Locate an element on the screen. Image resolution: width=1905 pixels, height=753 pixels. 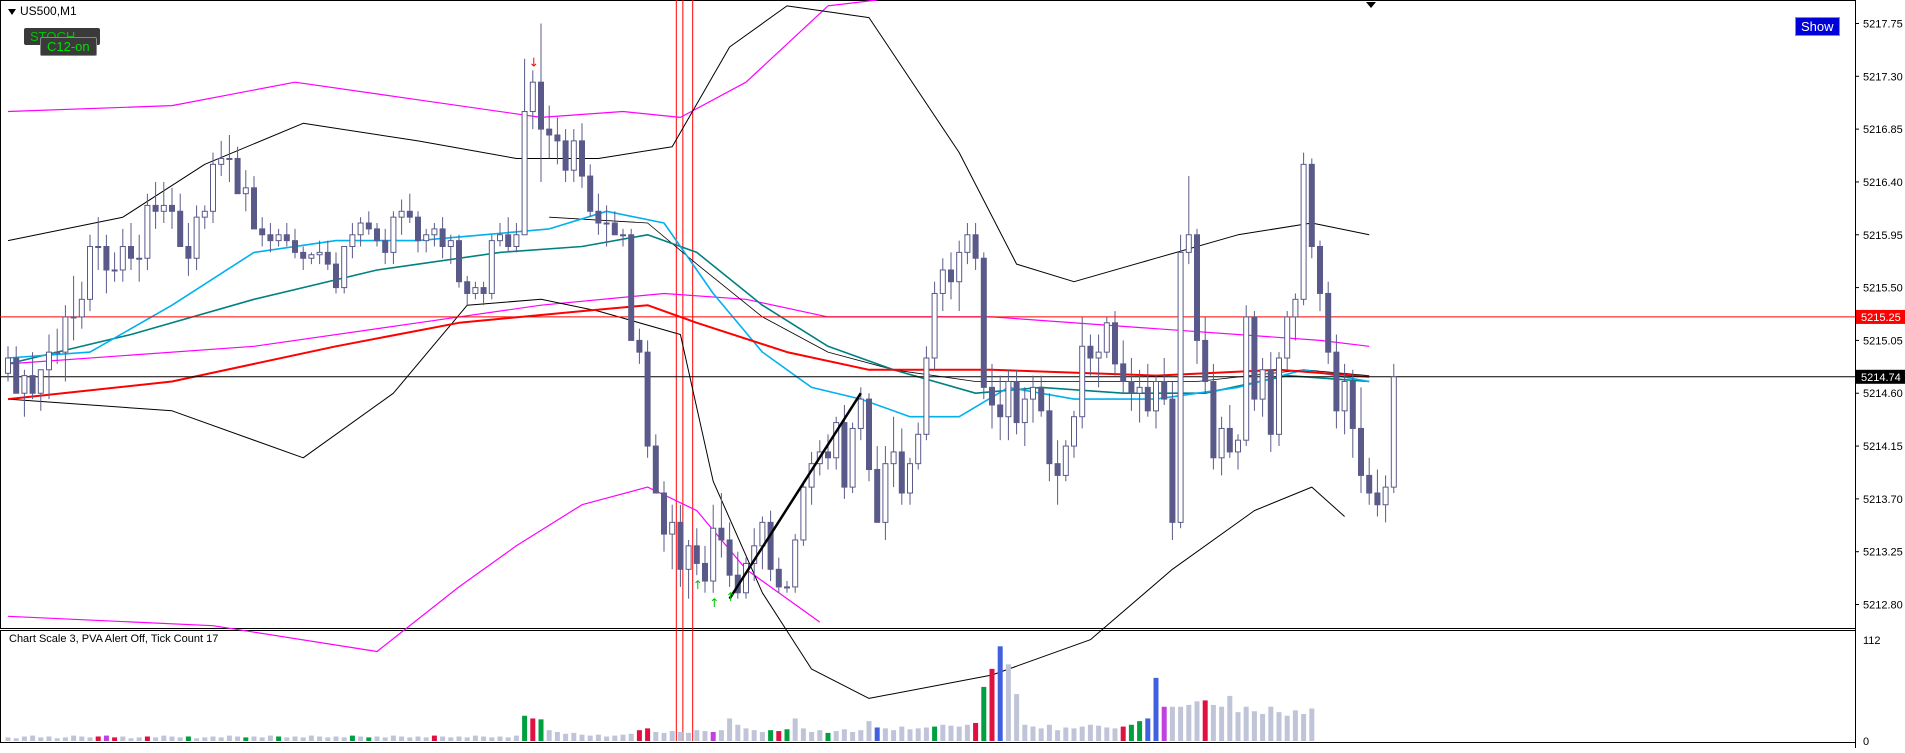
c12-badge: C12-on is located at coordinates (68, 46).